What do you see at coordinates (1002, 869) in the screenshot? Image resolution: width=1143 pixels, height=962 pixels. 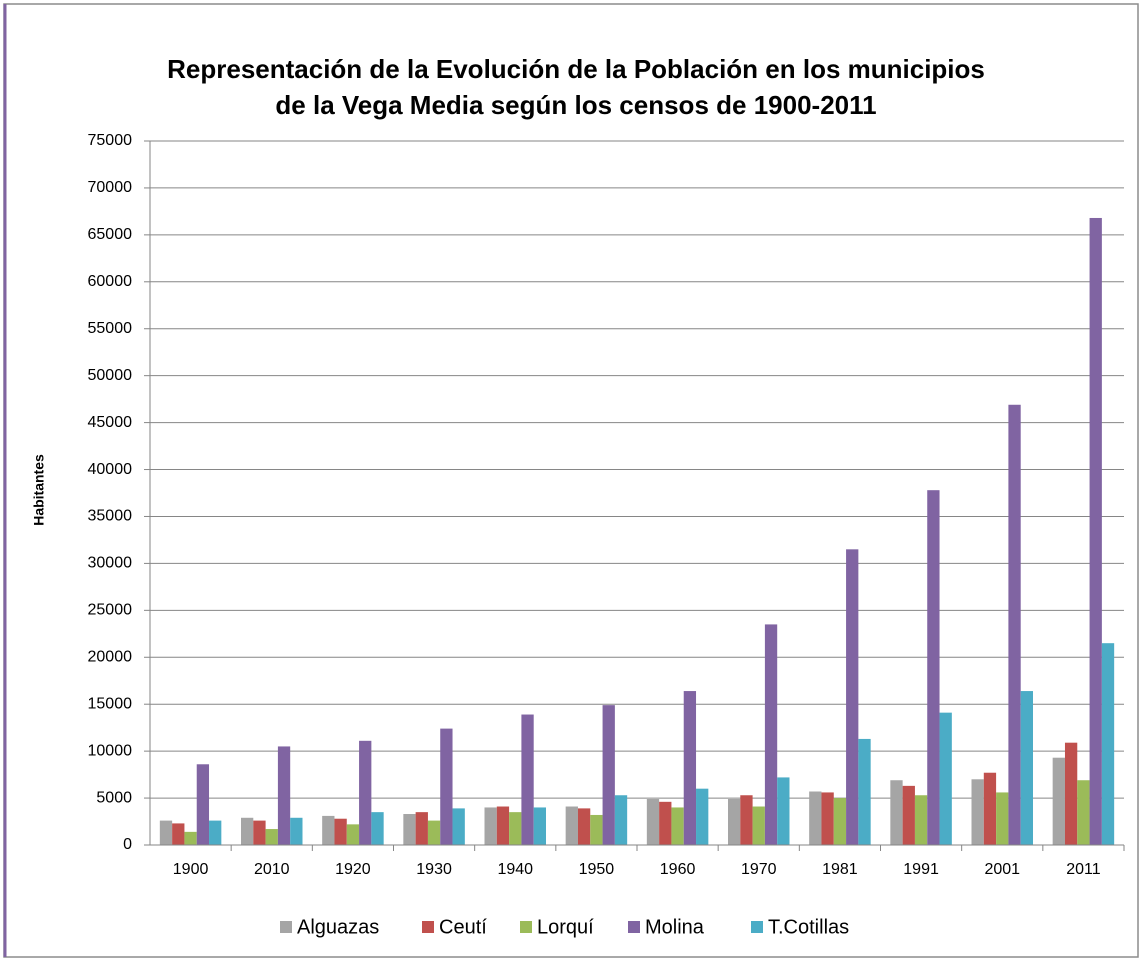 I see `x-tick-label: 2001` at bounding box center [1002, 869].